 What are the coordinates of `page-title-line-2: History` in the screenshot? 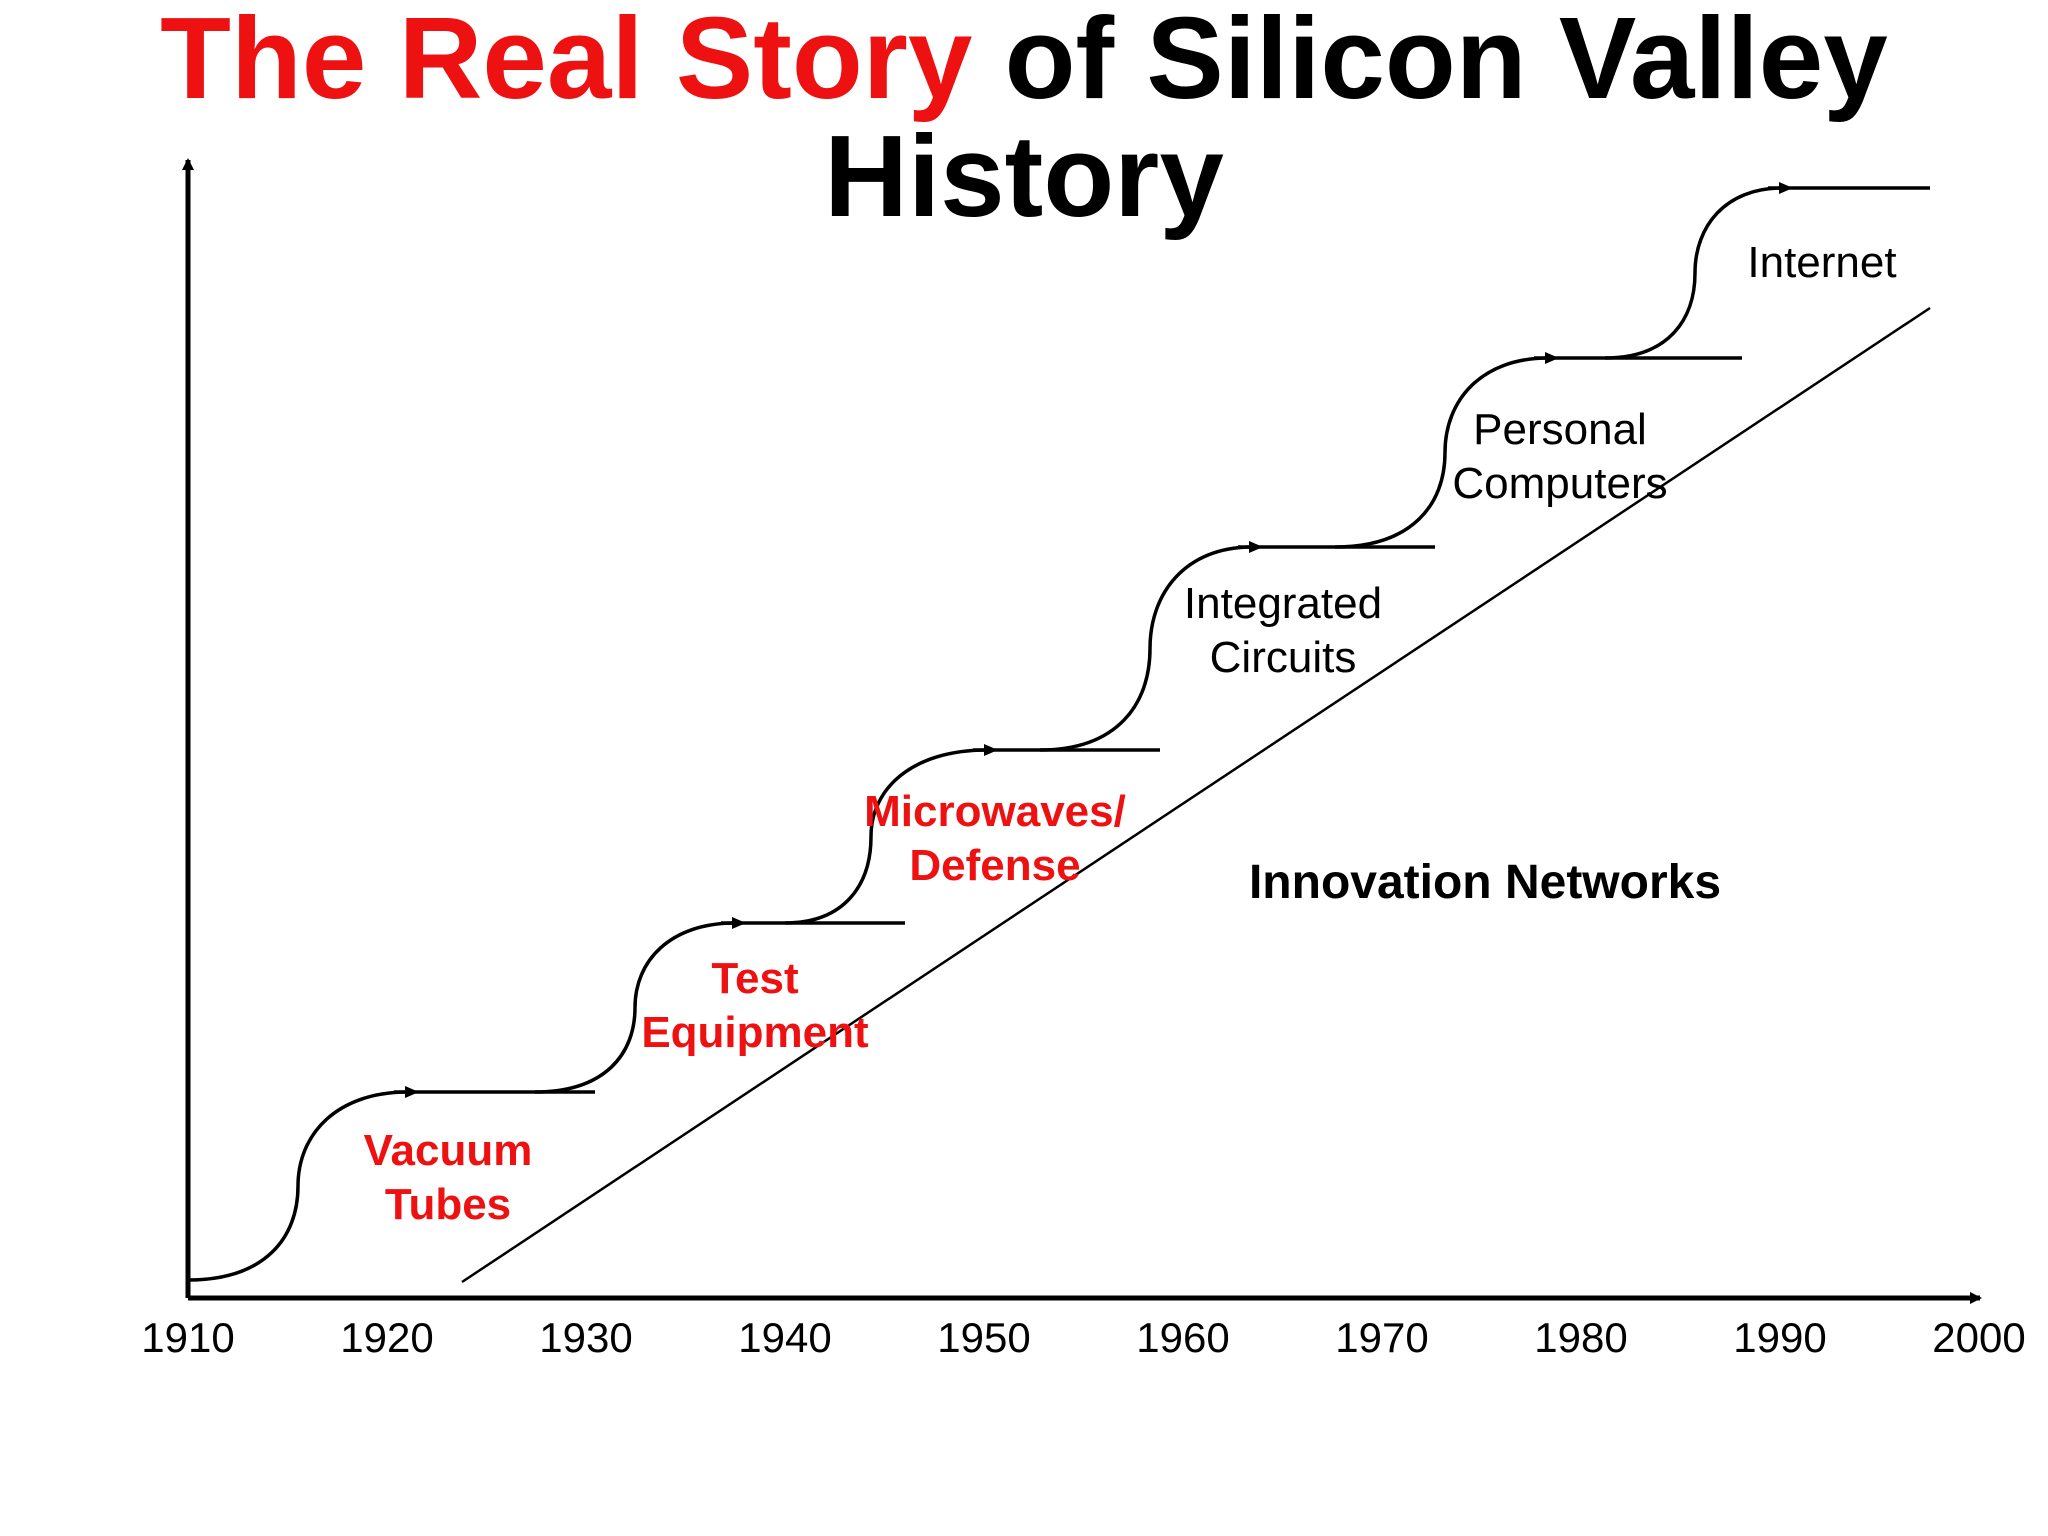 It's located at (1024, 176).